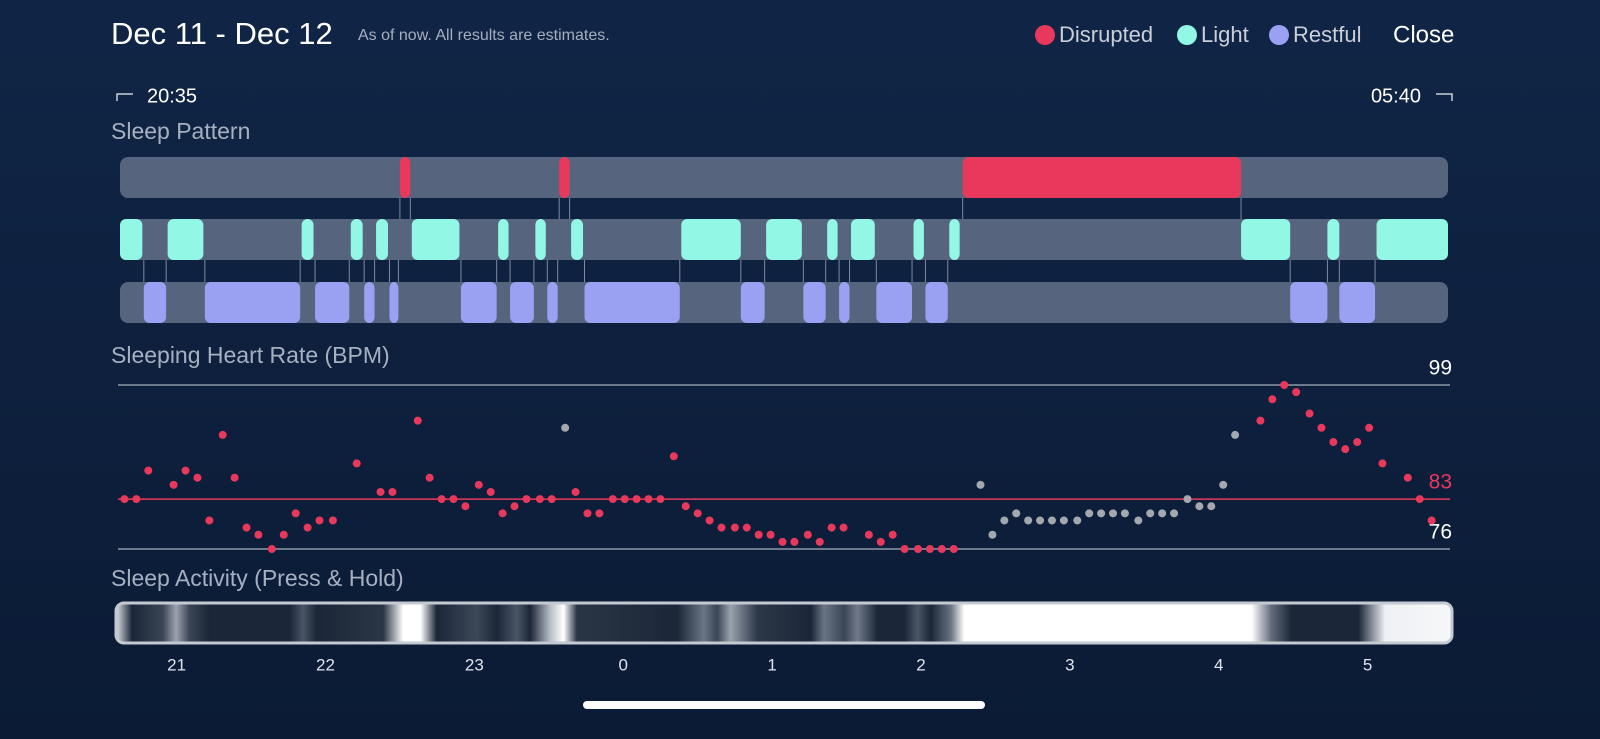  Describe the element at coordinates (622, 664) in the screenshot. I see `x-tick-label: 0` at that location.